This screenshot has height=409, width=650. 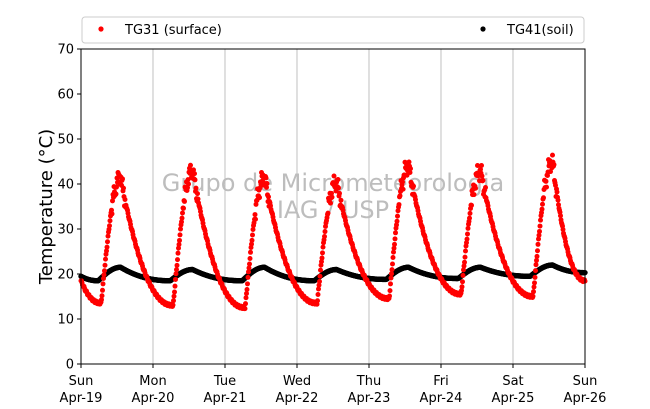 What do you see at coordinates (153, 398) in the screenshot?
I see `x-tick-date-1: Apr-20` at bounding box center [153, 398].